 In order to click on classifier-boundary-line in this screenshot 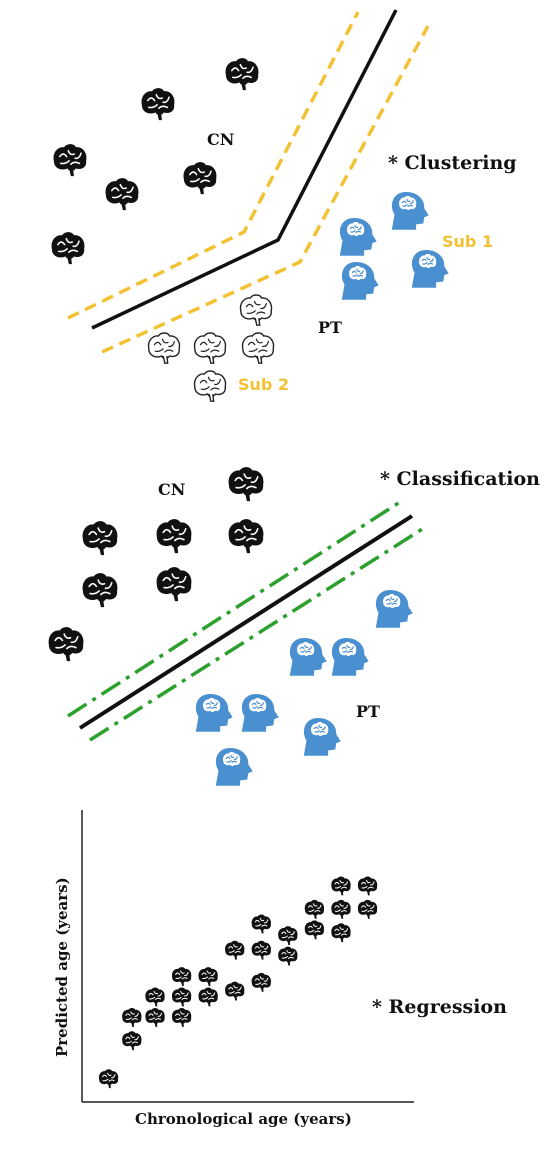, I will do `click(246, 622)`.